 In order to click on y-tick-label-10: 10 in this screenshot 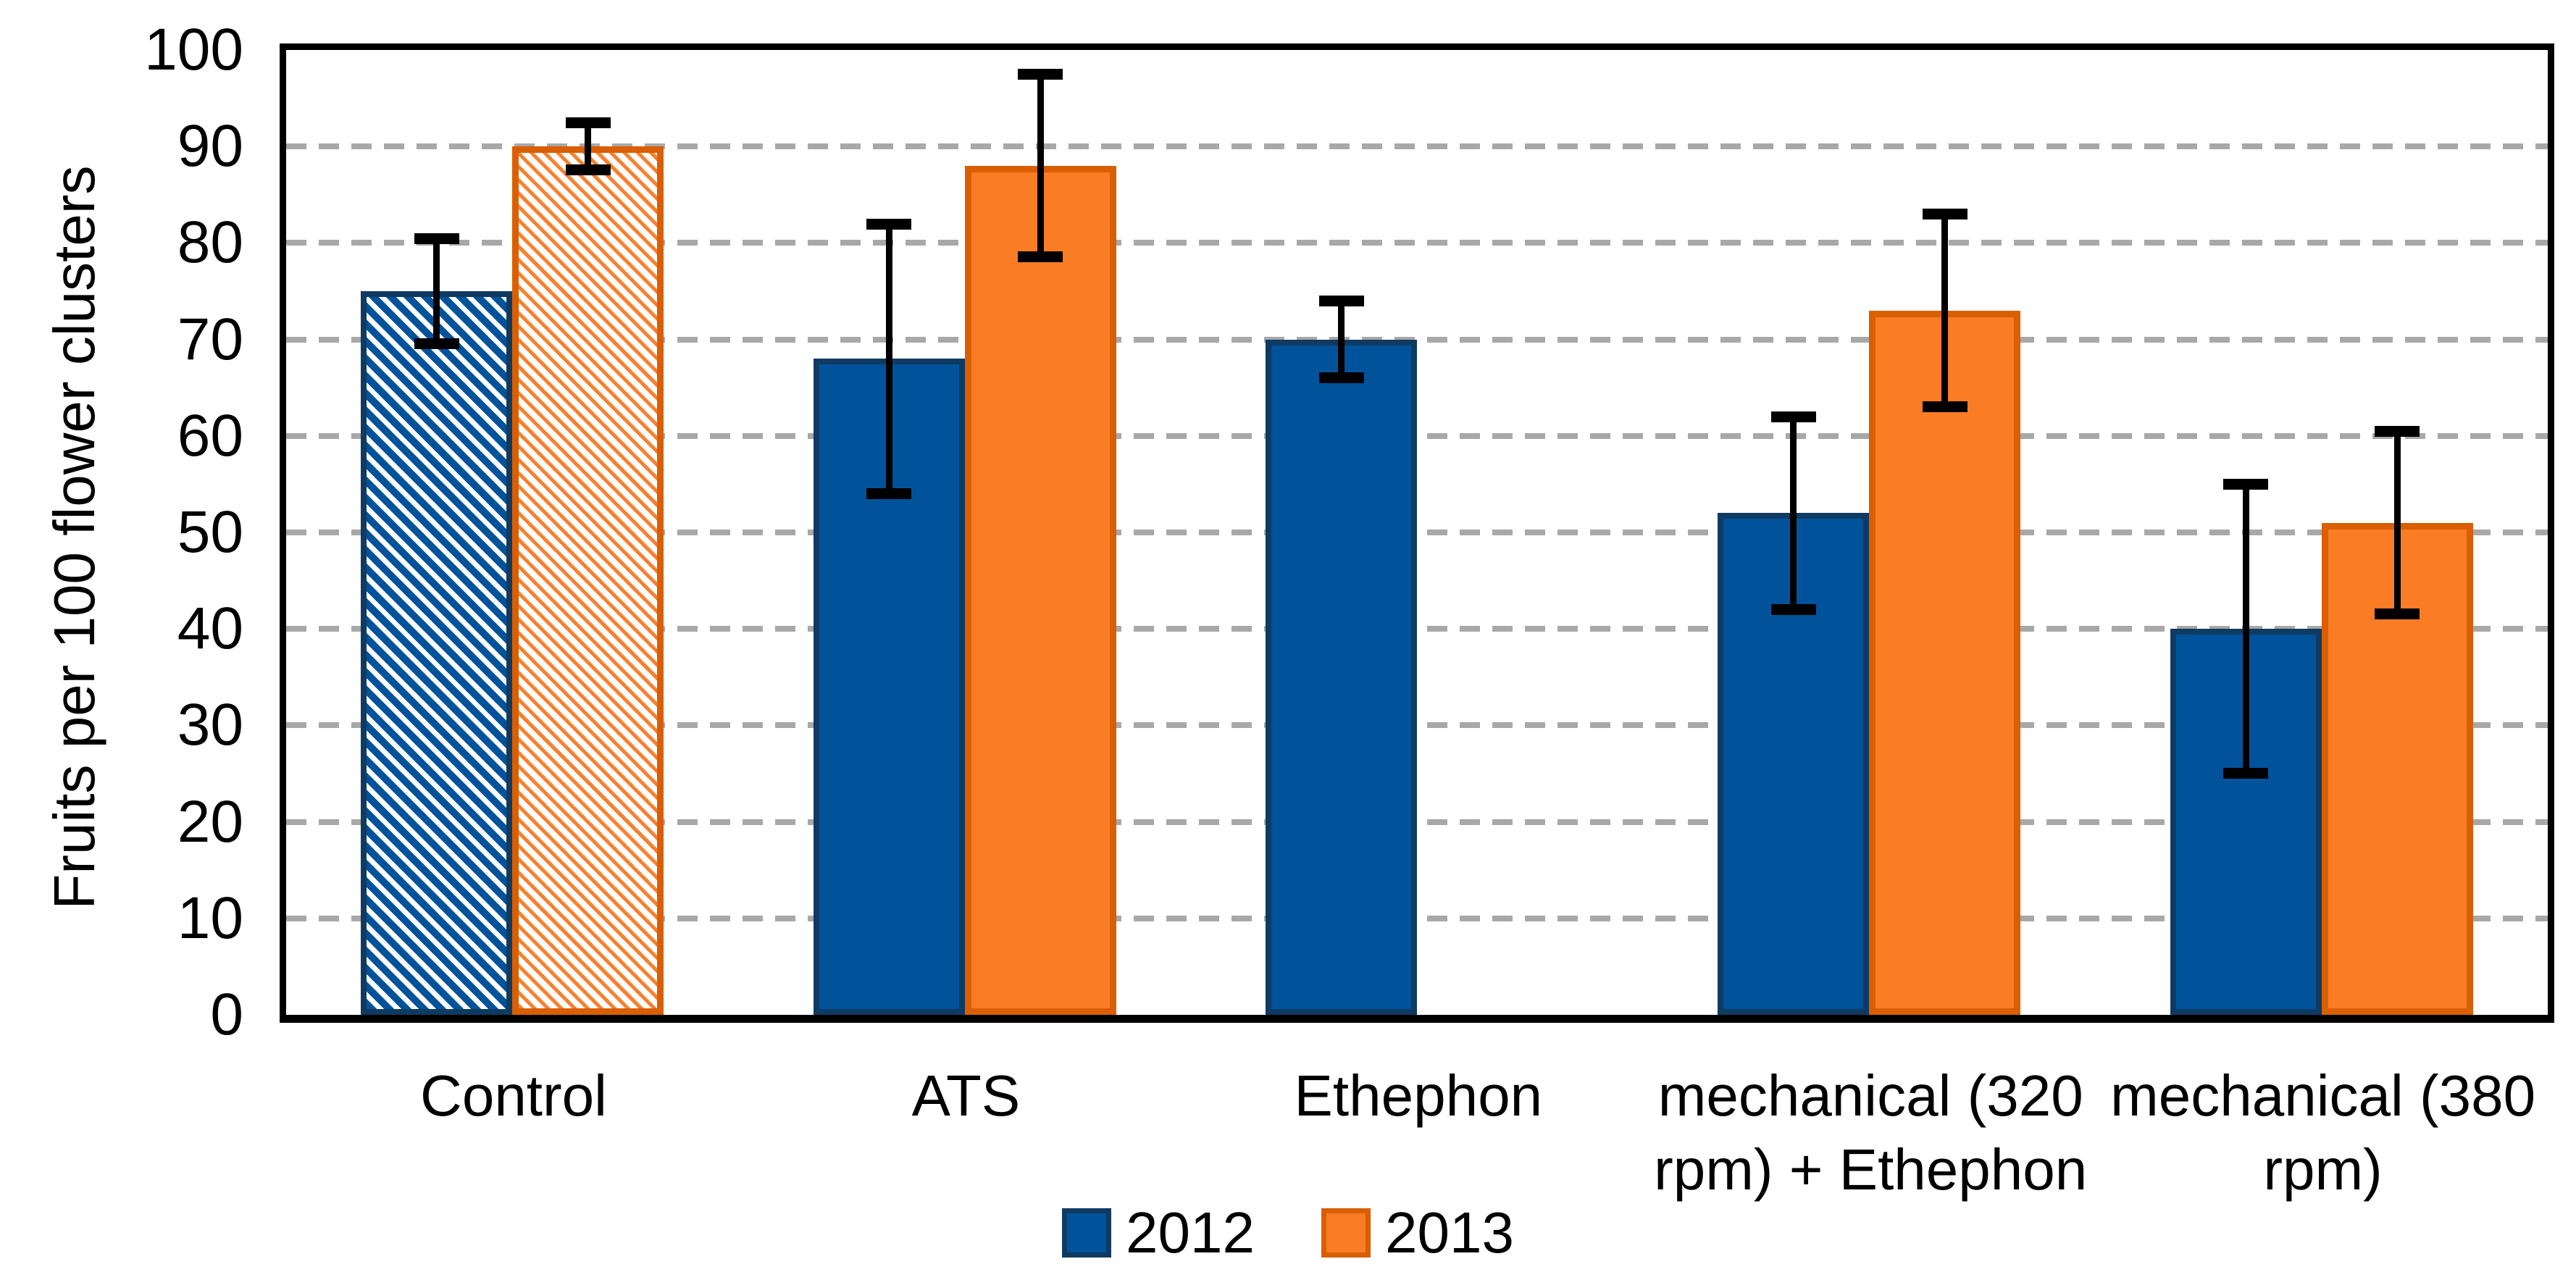, I will do `click(210, 918)`.